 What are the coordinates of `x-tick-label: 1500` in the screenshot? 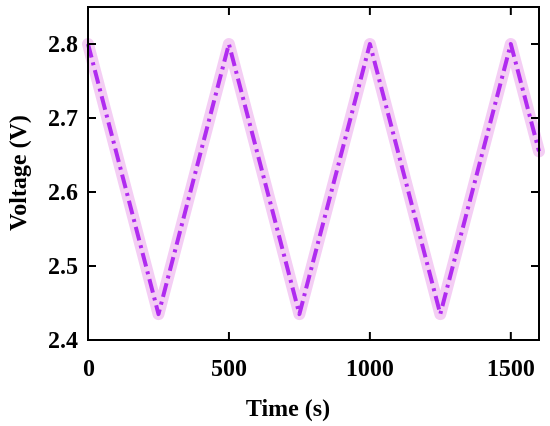 It's located at (511, 369).